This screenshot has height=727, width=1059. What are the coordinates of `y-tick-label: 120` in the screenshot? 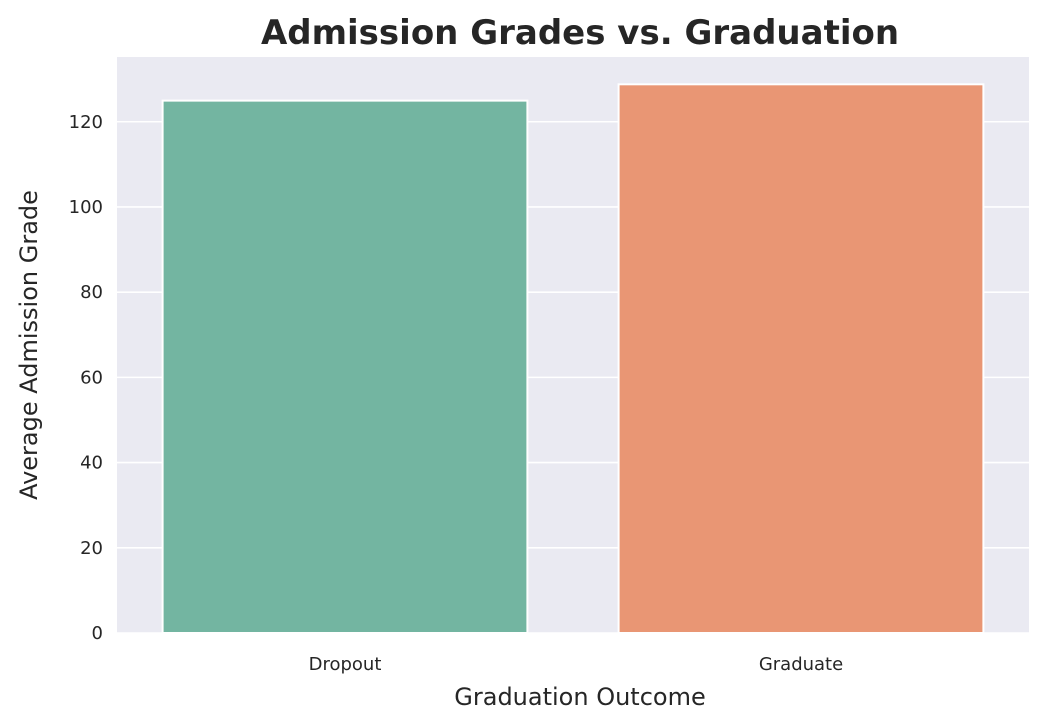 It's located at (86, 122).